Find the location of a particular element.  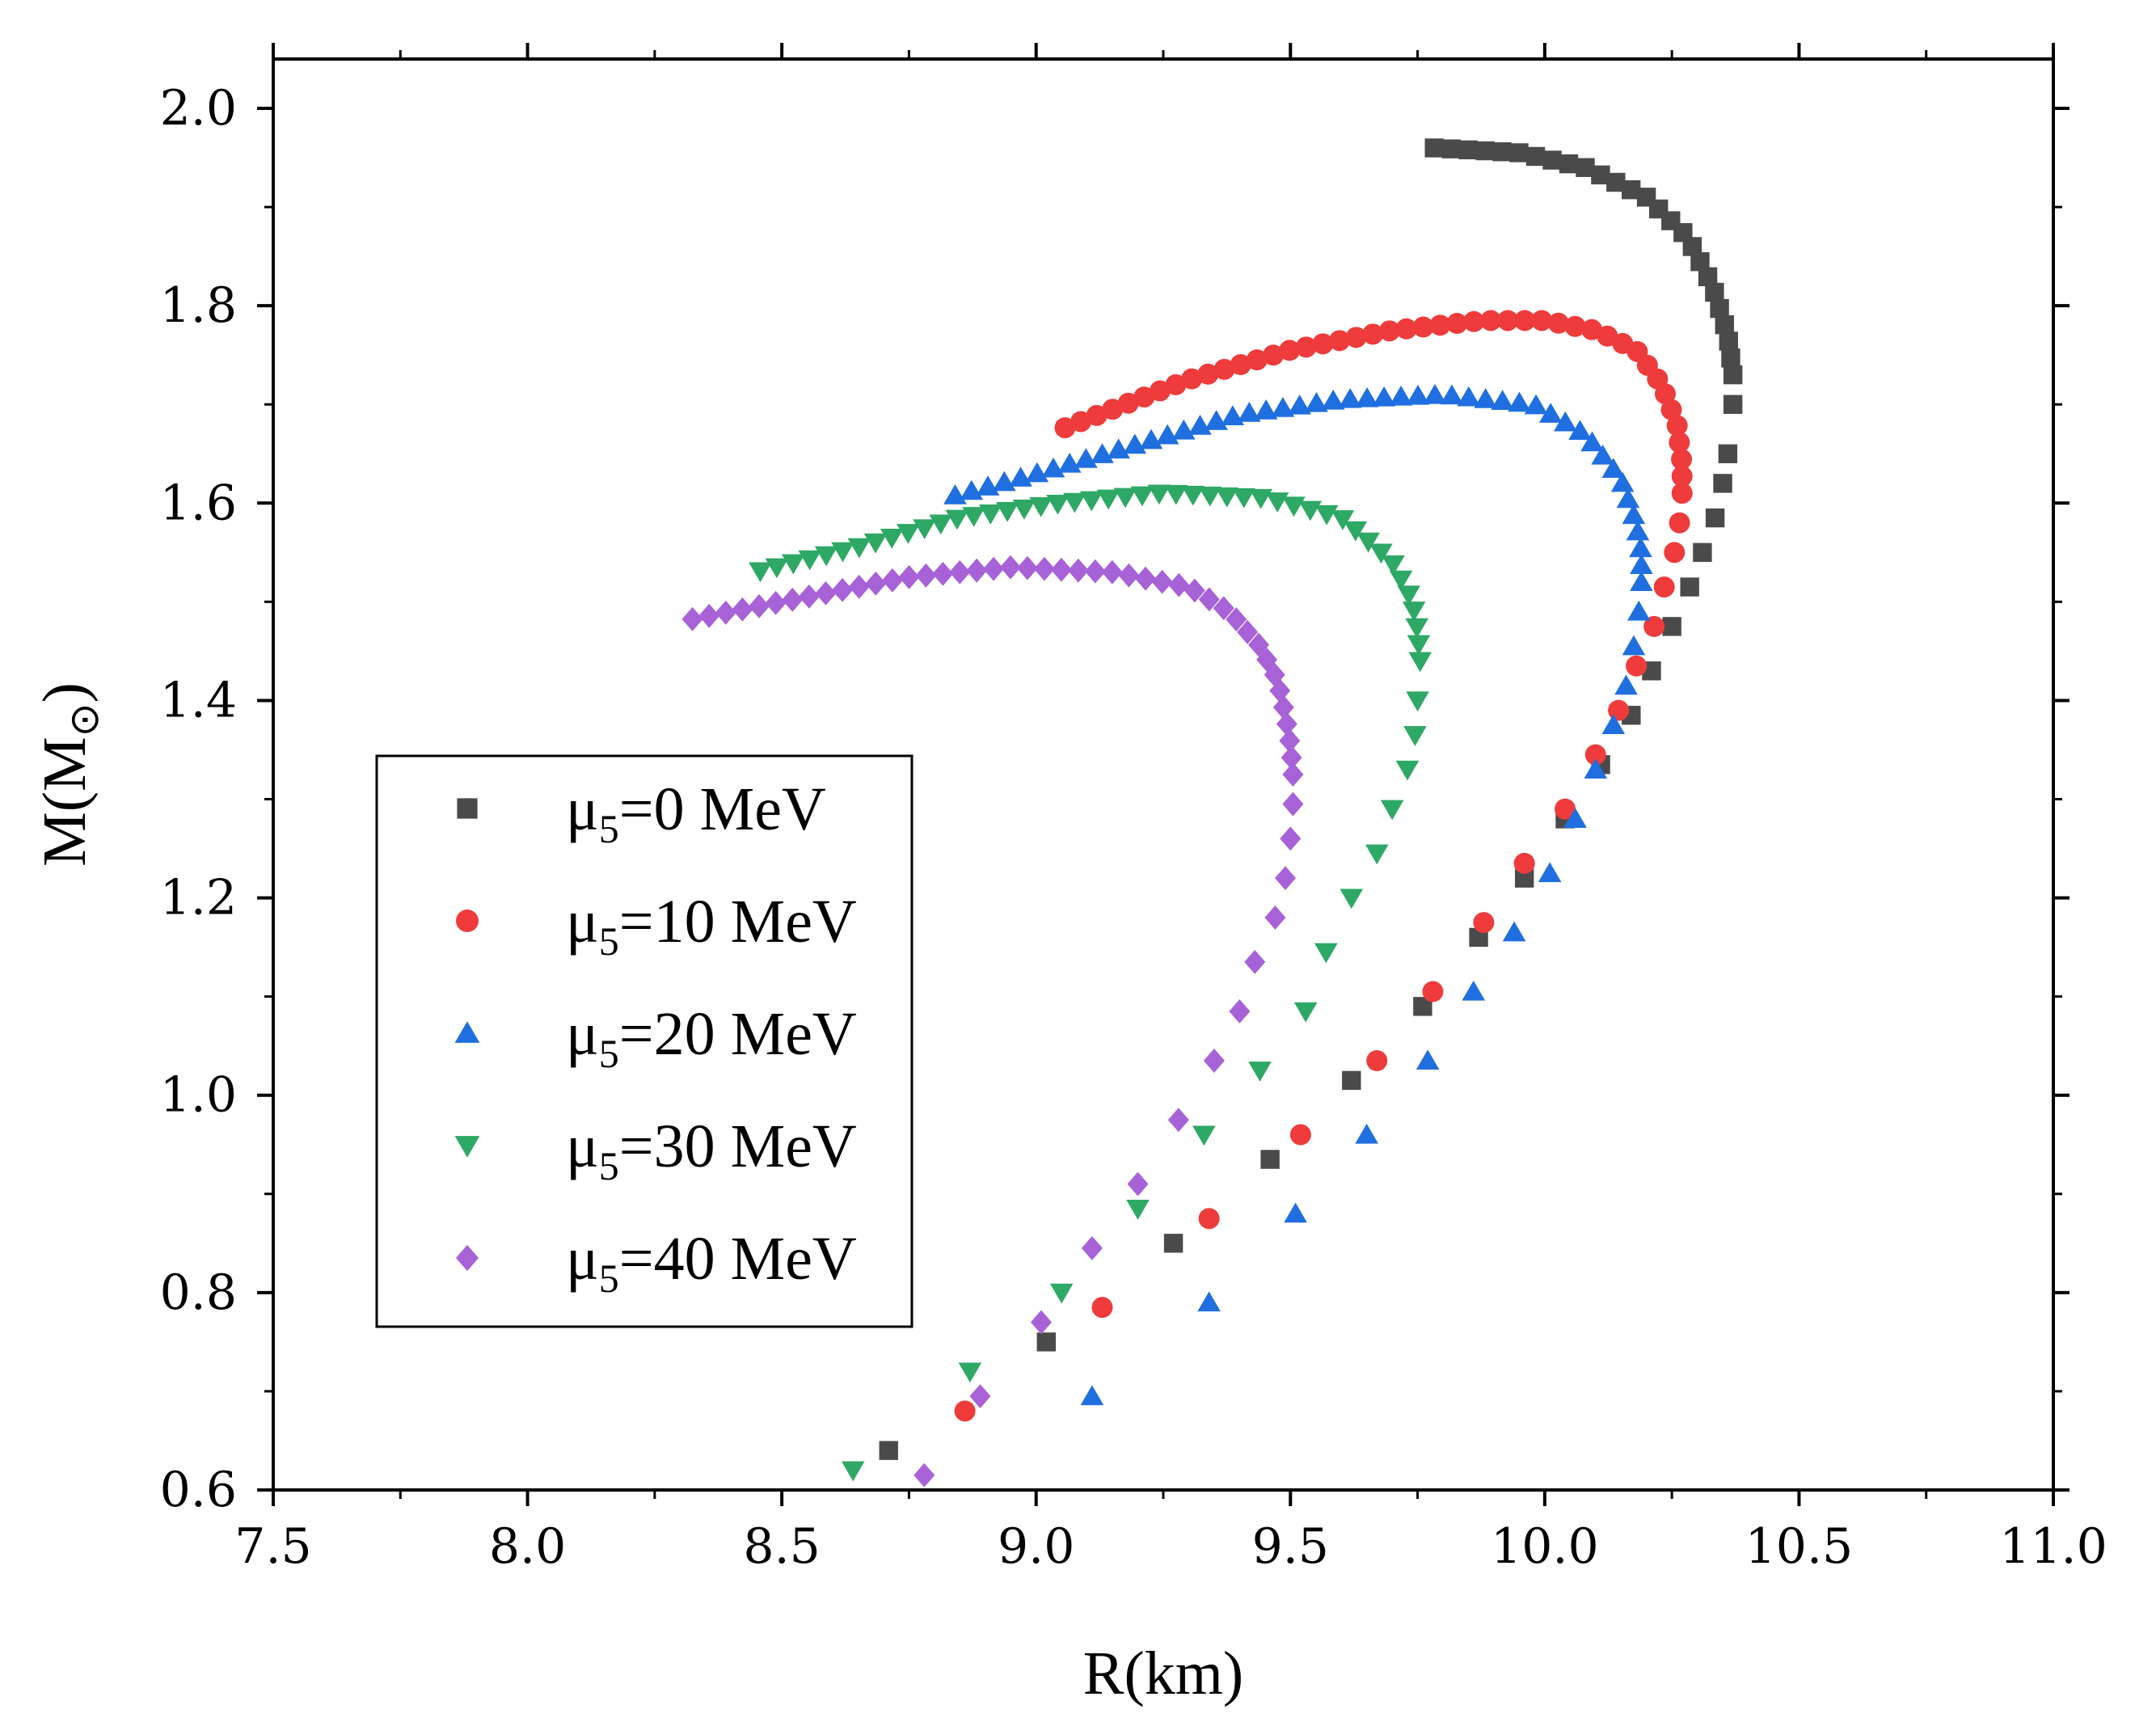

x-tick-label: 11.0 is located at coordinates (2053, 1546).